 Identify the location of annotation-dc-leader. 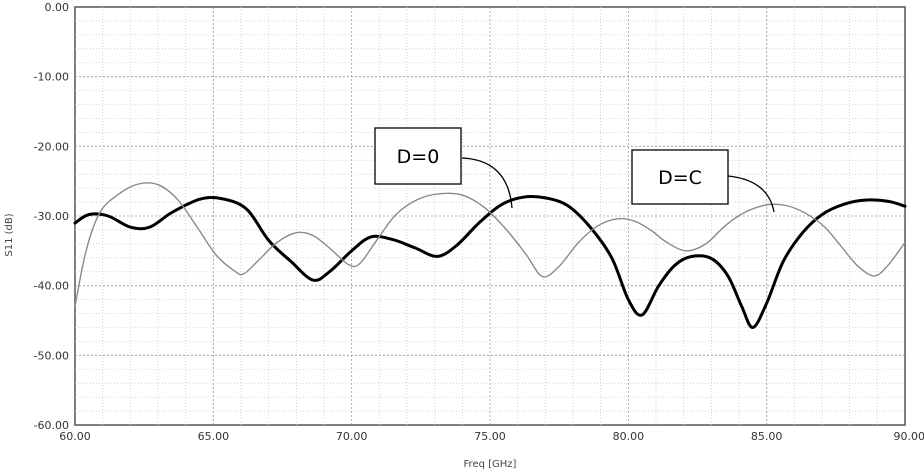
(751, 194).